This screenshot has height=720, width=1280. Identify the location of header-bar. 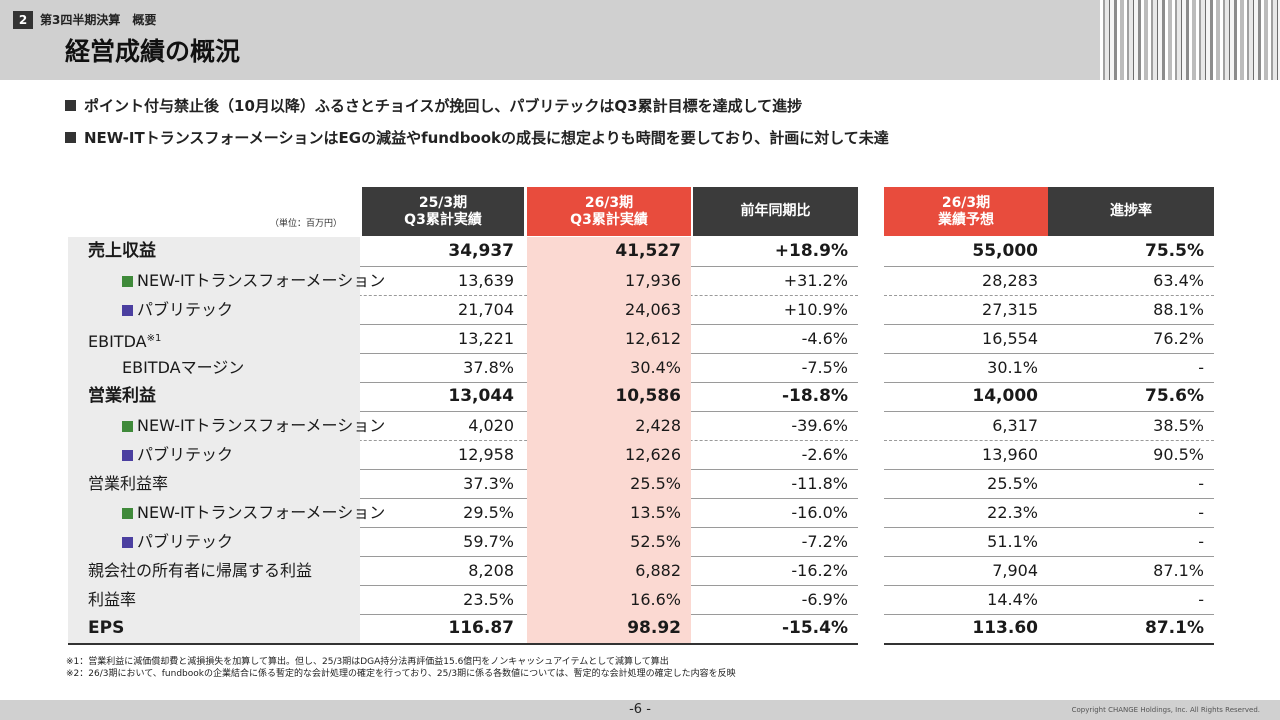
(640, 40).